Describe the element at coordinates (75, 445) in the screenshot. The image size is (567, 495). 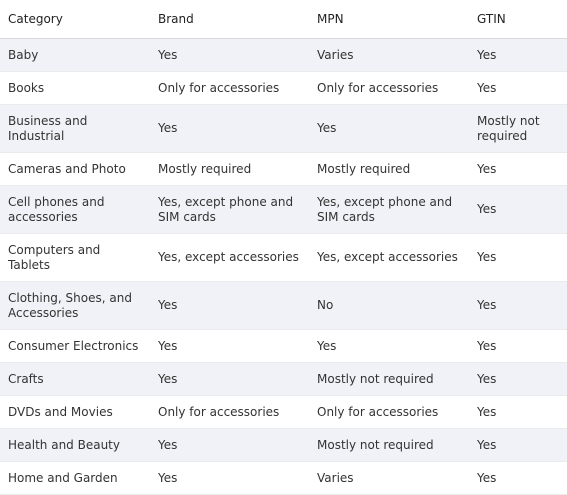
I see `cell-category: Health and Beauty` at that location.